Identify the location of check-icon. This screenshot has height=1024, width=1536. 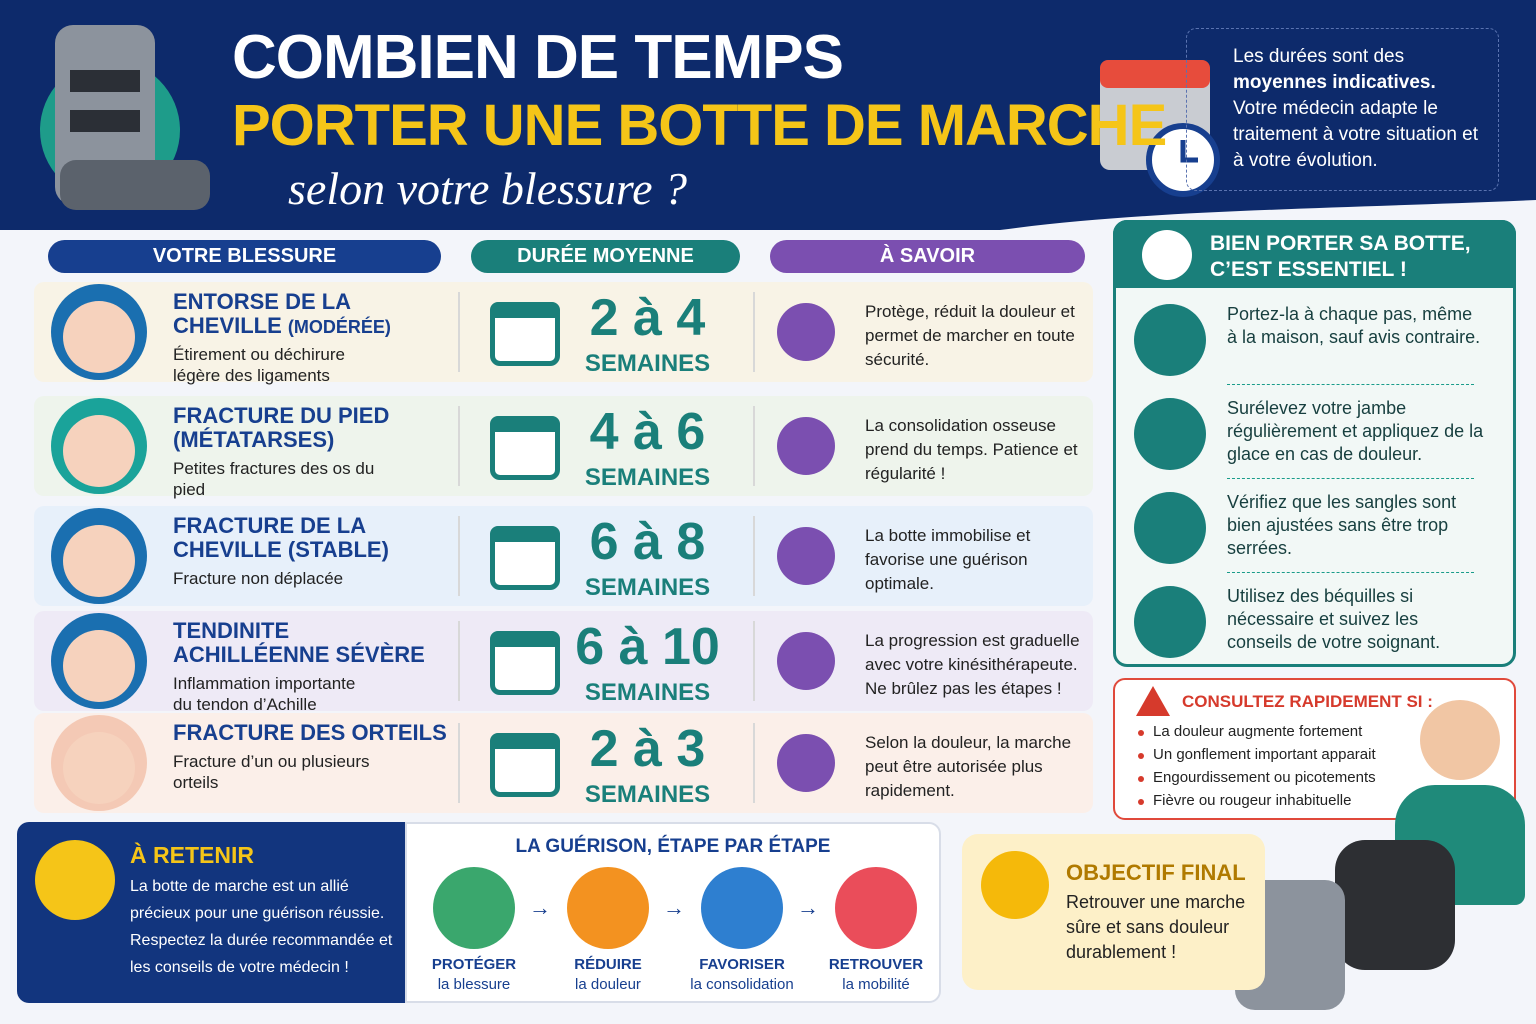
(1167, 255).